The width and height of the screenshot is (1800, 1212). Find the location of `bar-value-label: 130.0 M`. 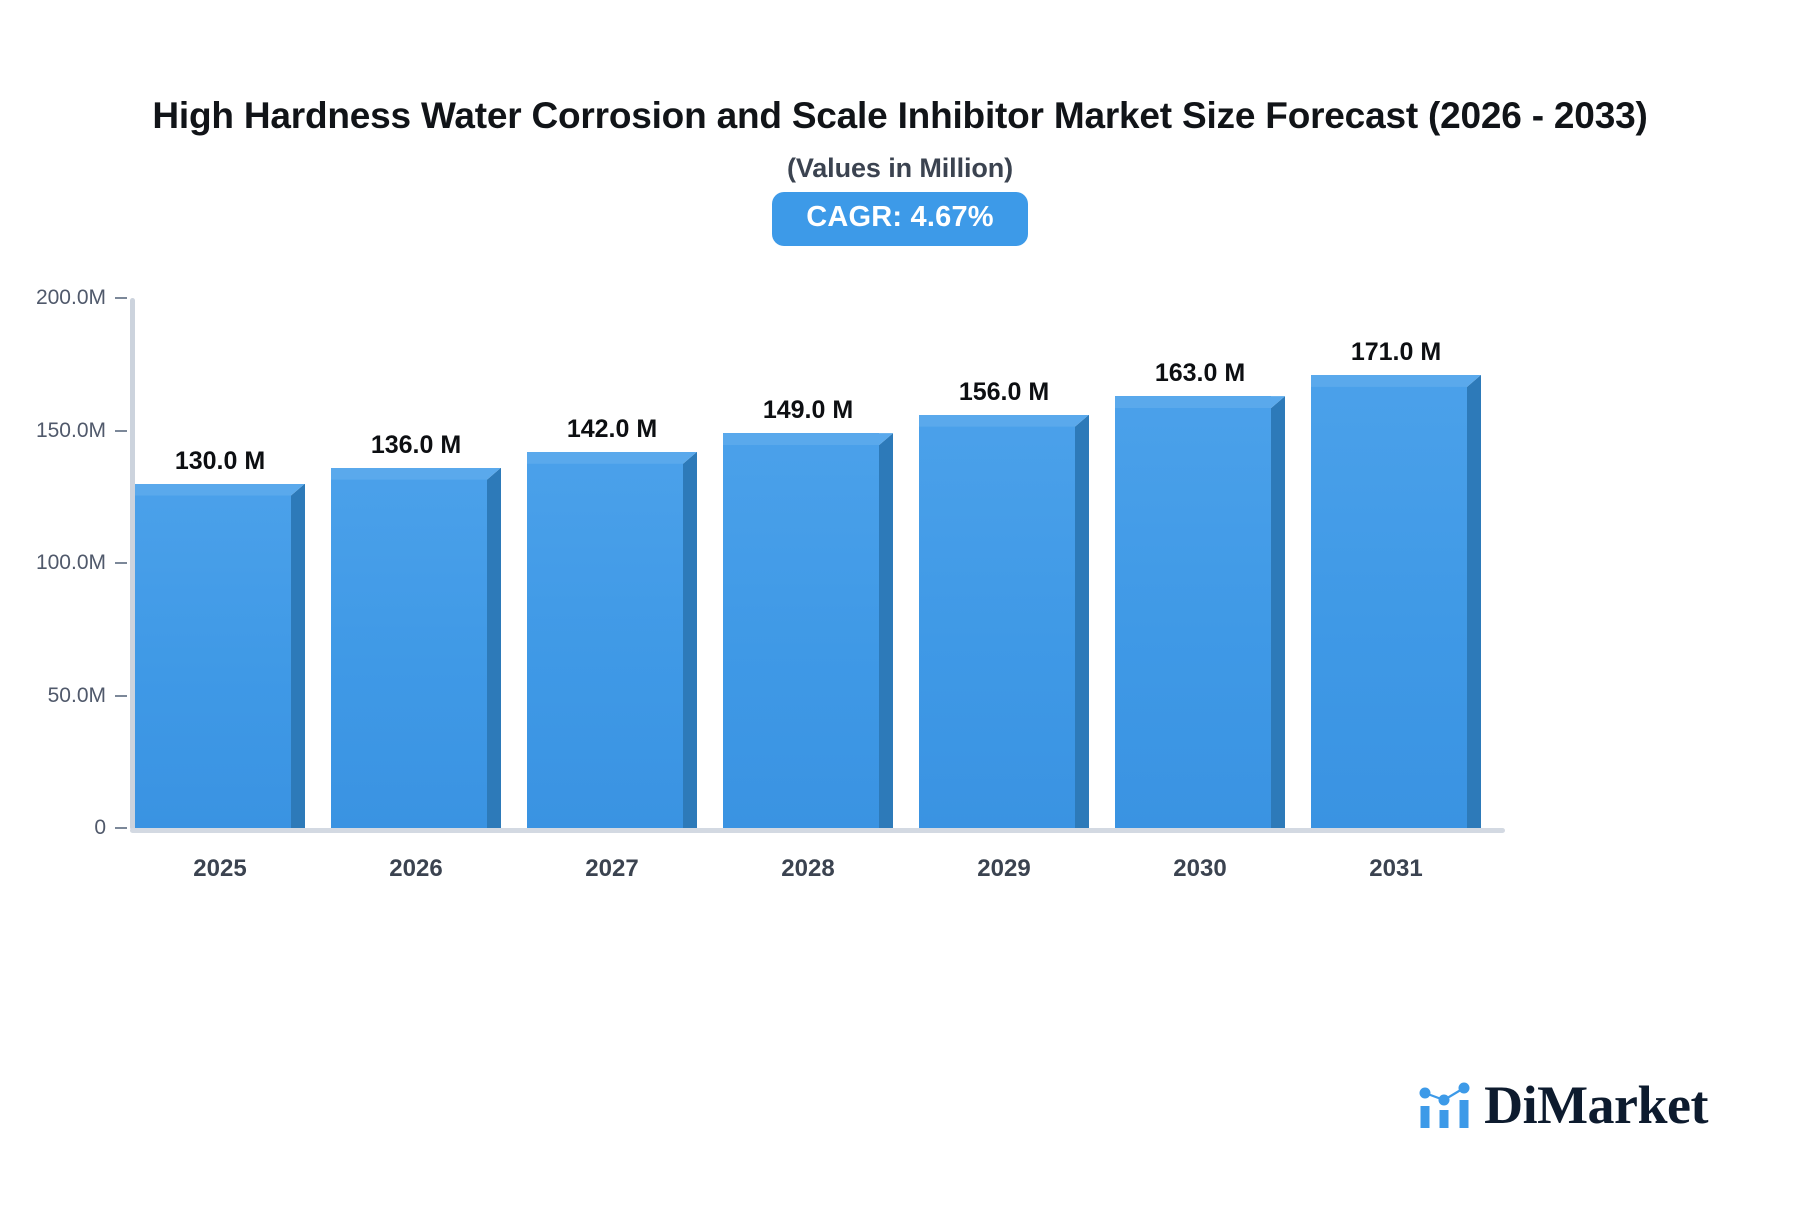

bar-value-label: 130.0 M is located at coordinates (220, 460).